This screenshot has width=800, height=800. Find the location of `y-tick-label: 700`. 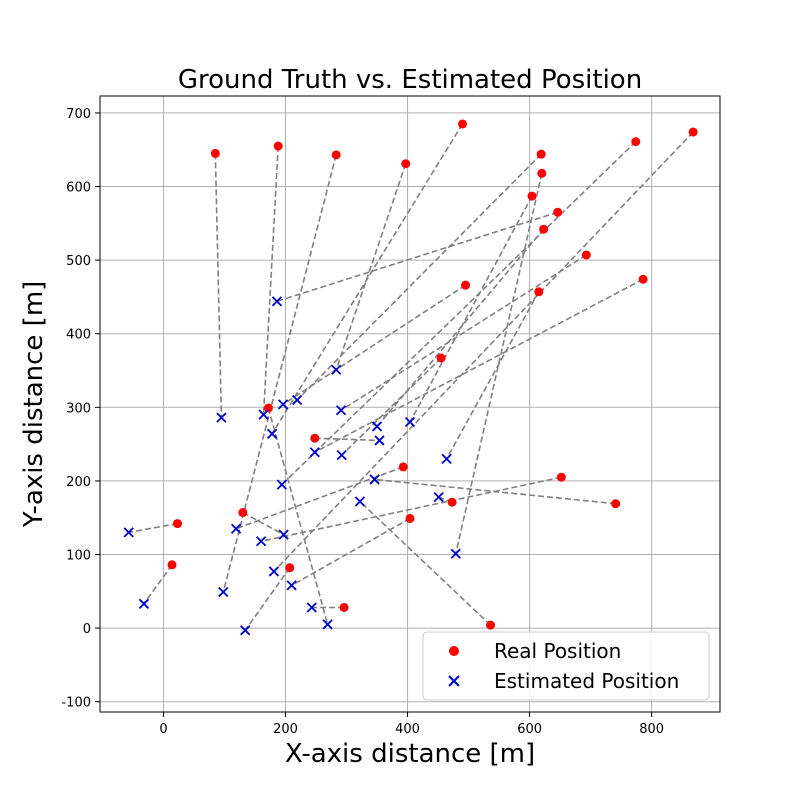

y-tick-label: 700 is located at coordinates (78, 114).